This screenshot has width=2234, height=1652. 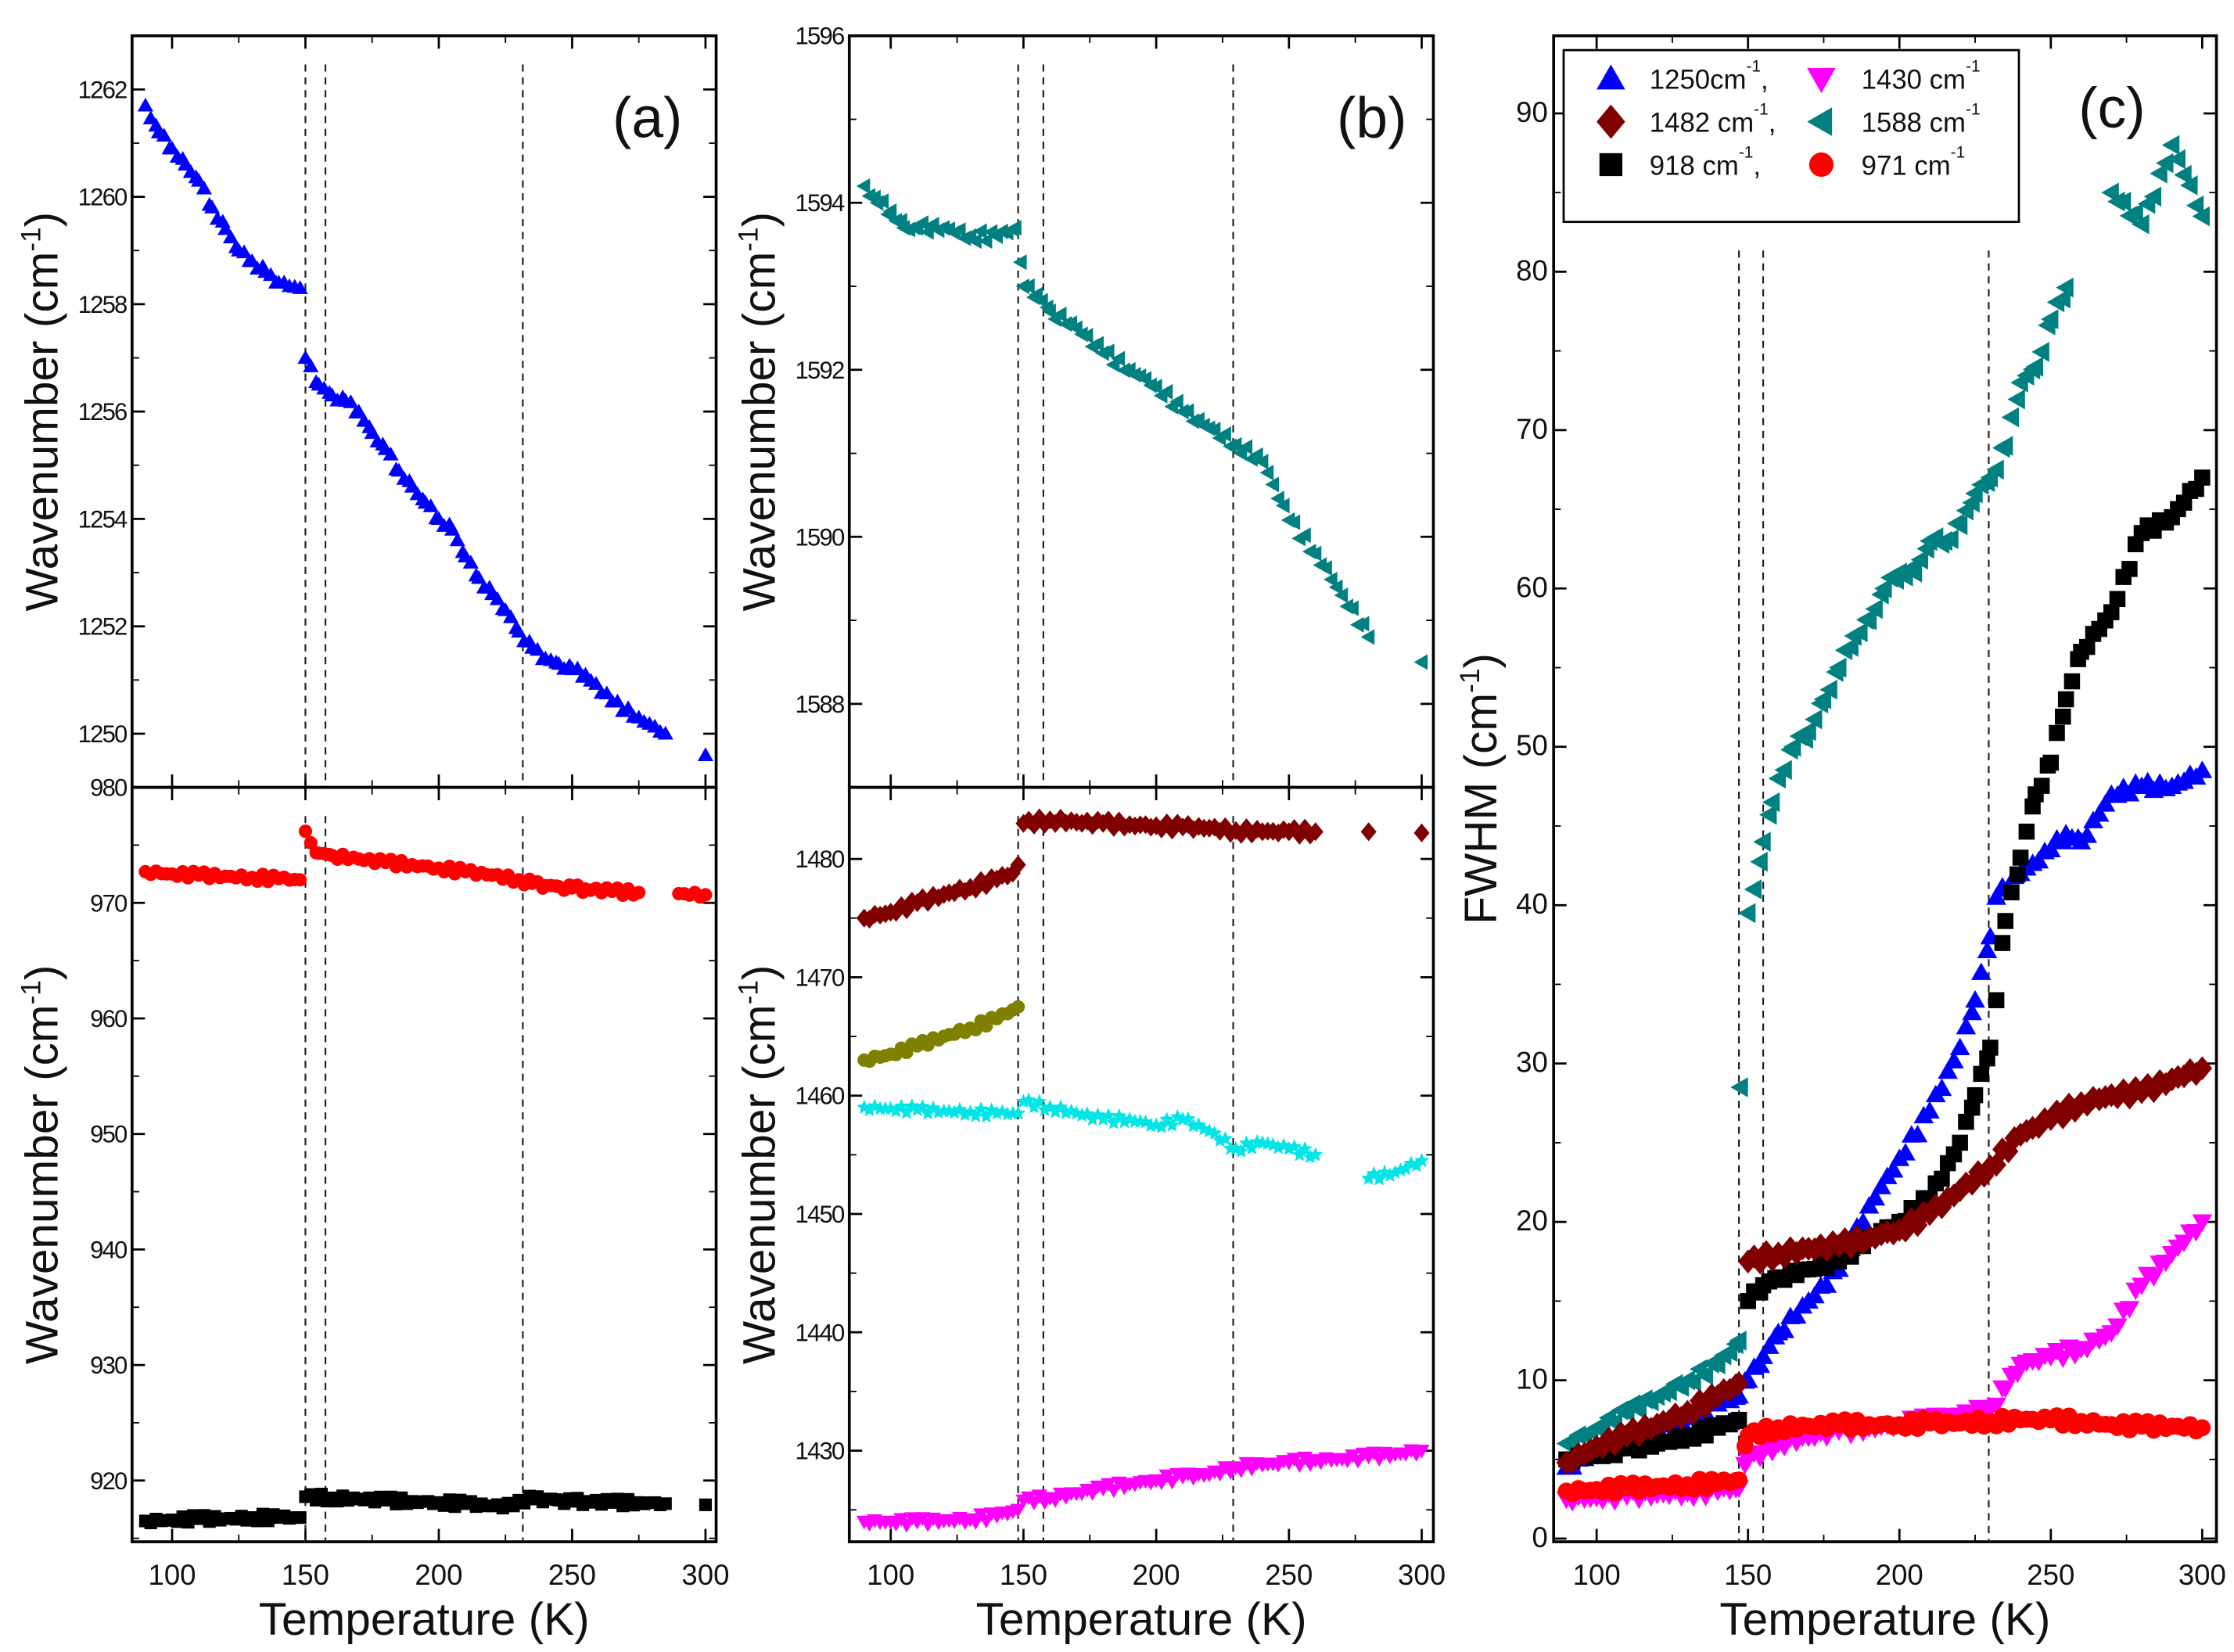 I want to click on y-axis-title-text: Wavenumber (cm, so click(x=42, y=1184).